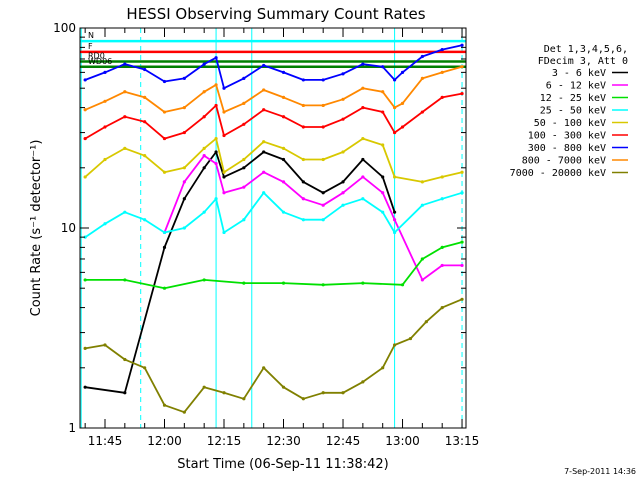 The width and height of the screenshot is (640, 480). What do you see at coordinates (564, 161) in the screenshot?
I see `legend-entry-label: 800 - 7000 keV` at bounding box center [564, 161].